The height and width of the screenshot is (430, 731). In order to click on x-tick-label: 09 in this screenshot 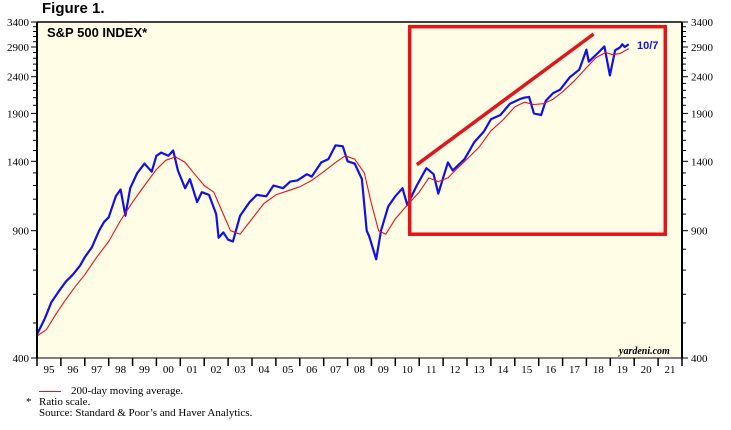, I will do `click(384, 370)`.